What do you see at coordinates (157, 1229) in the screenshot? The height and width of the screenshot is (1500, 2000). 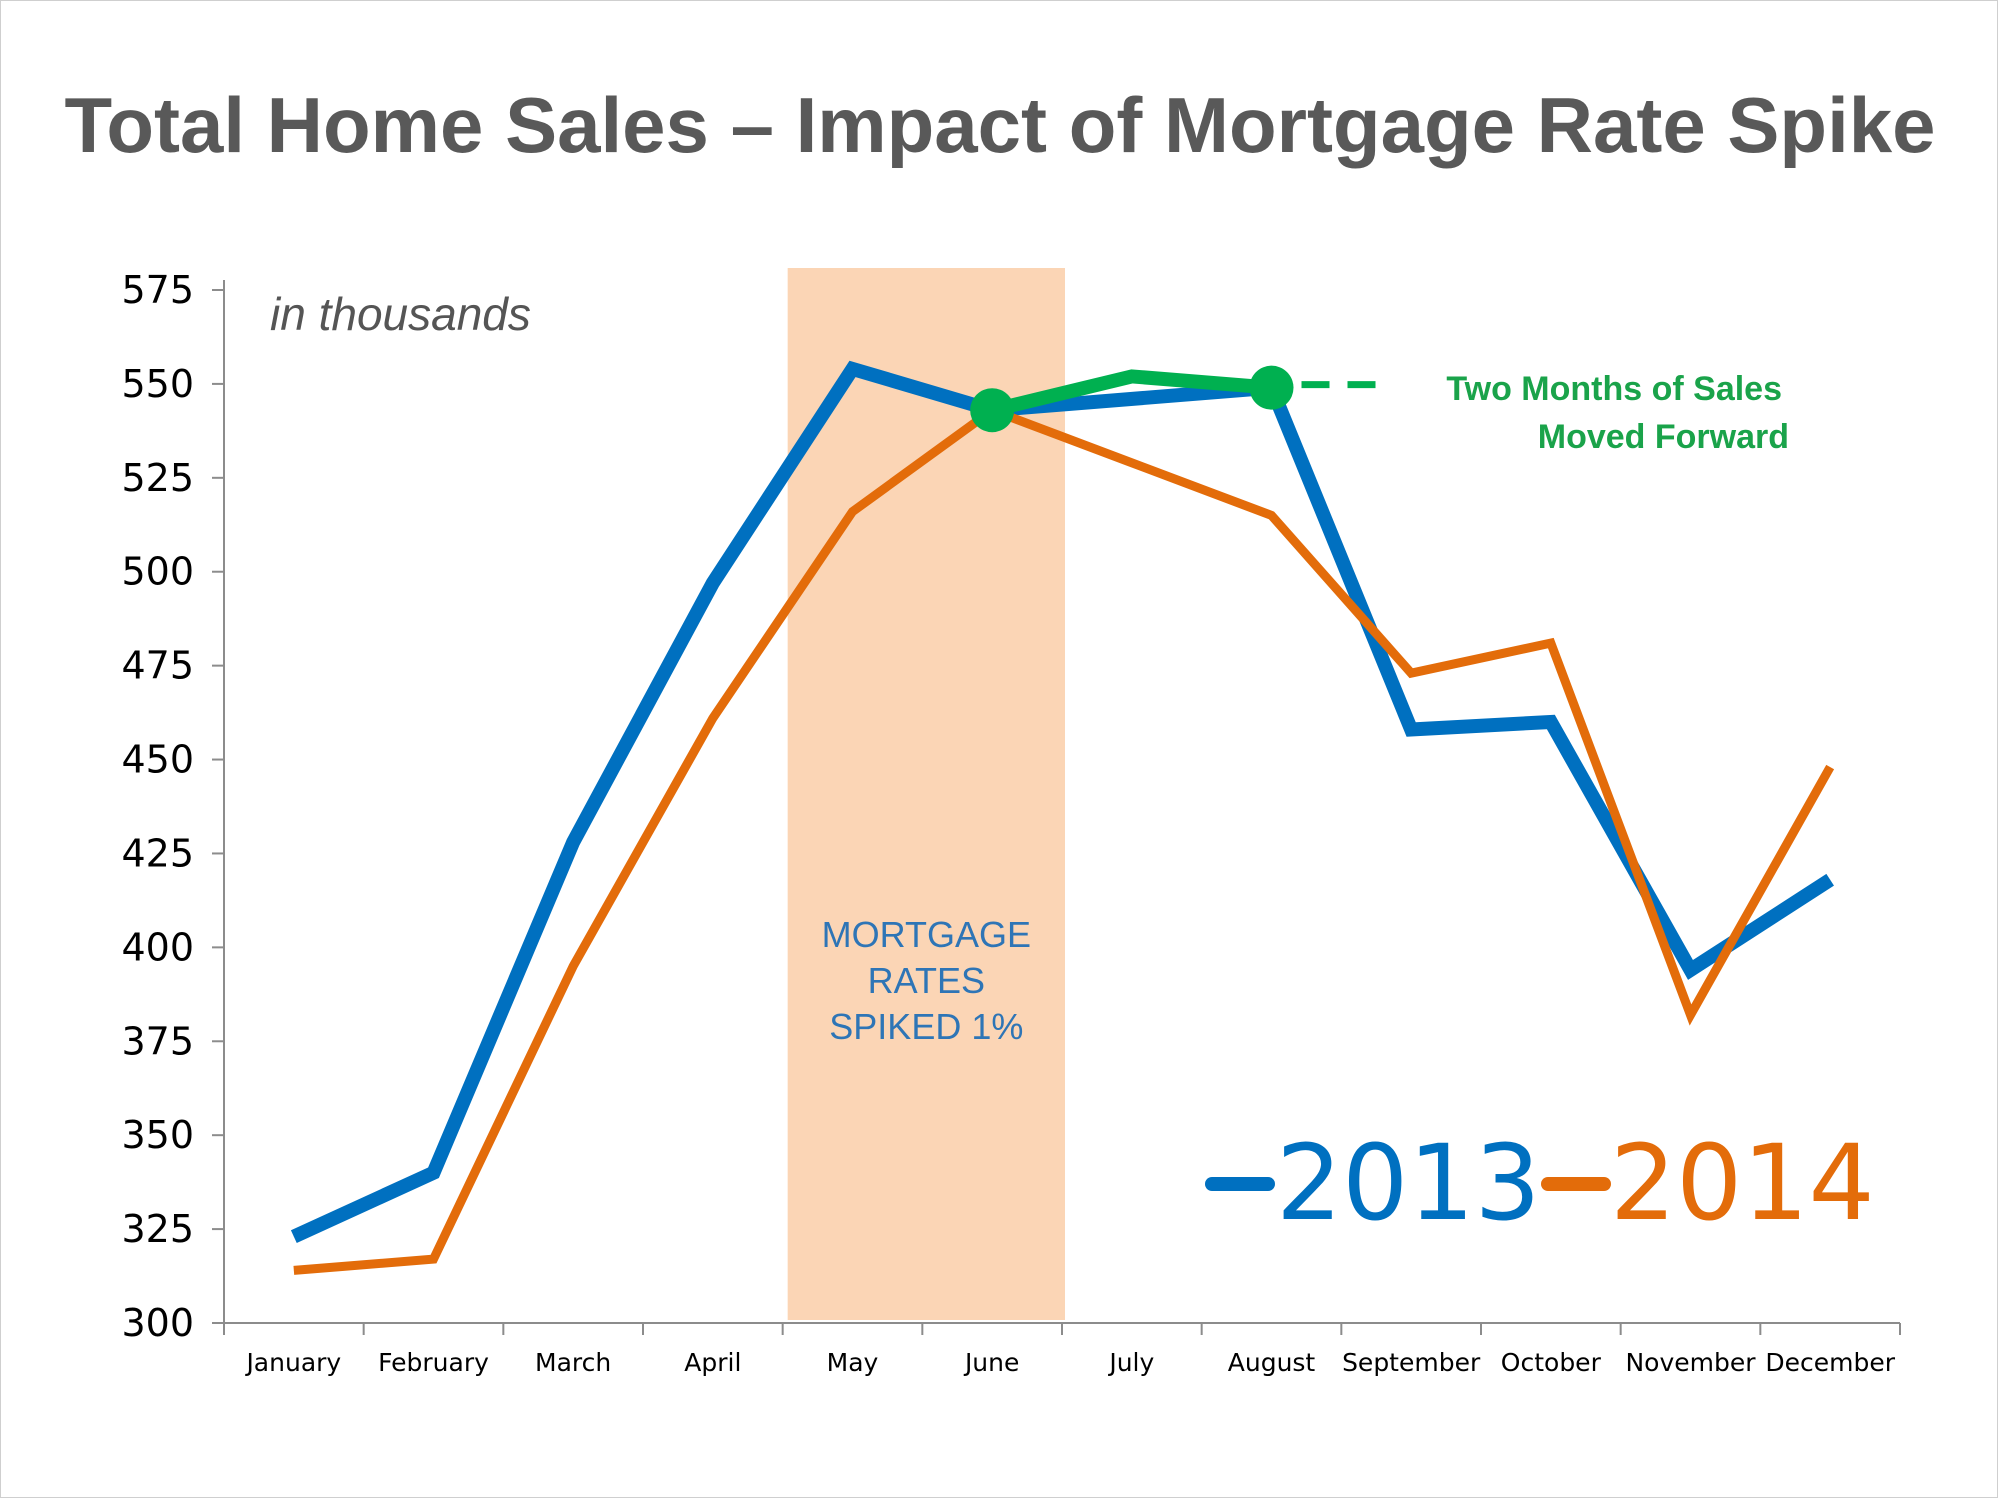 I see `y-tick-label: 325` at bounding box center [157, 1229].